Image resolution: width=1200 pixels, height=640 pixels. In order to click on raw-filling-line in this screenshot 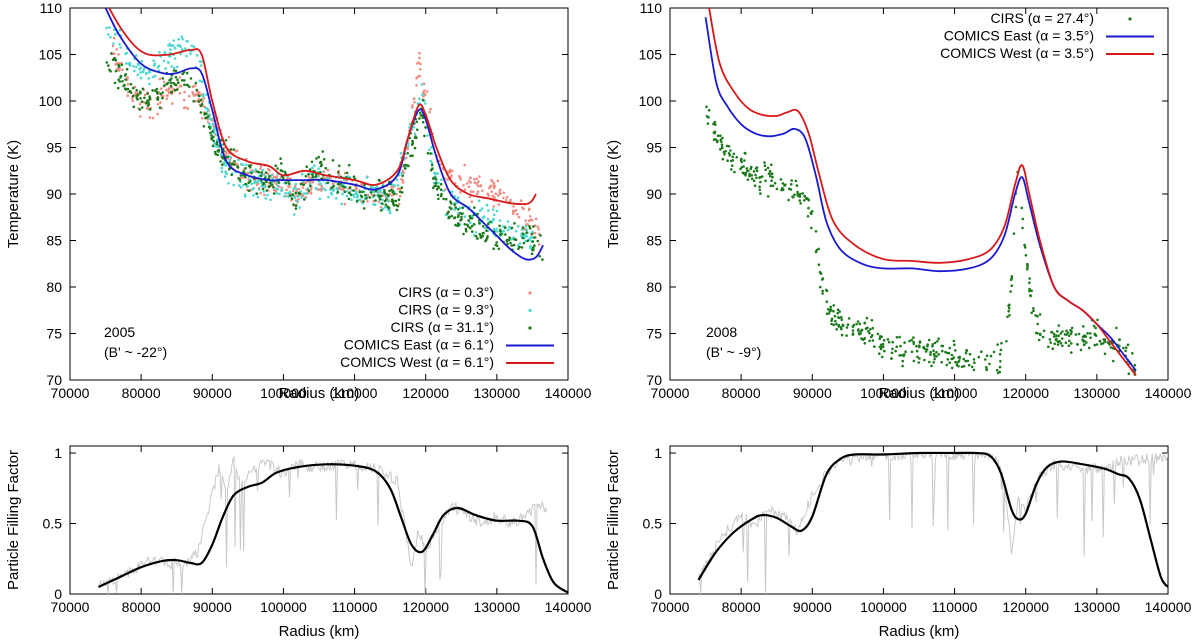, I will do `click(323, 525)`.